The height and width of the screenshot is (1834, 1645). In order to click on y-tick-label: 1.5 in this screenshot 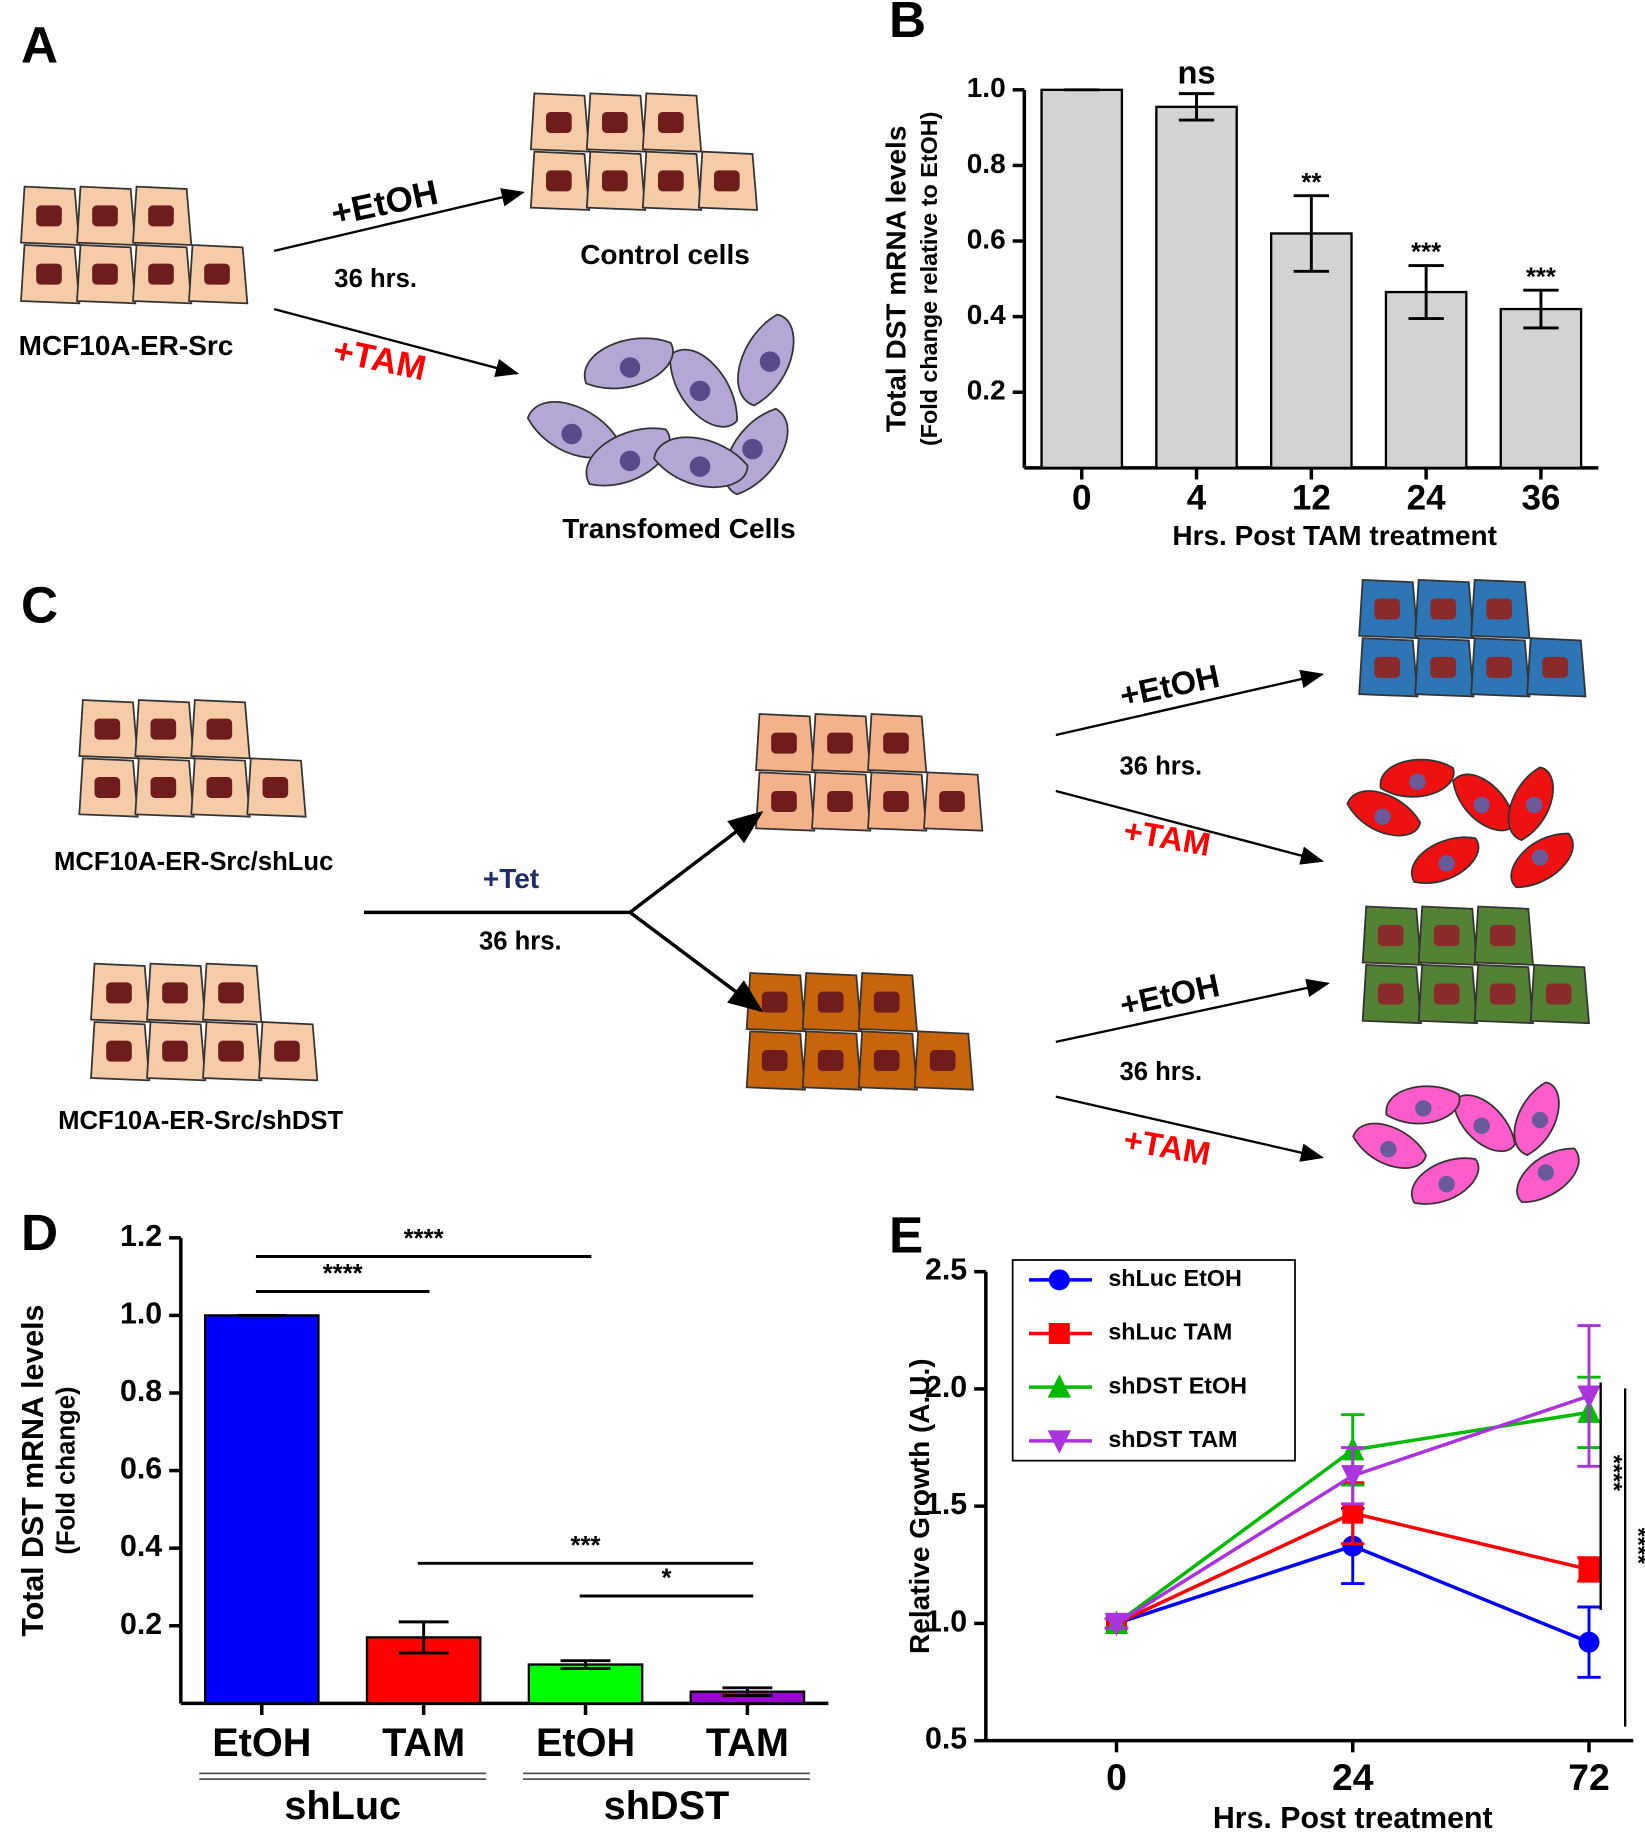, I will do `click(946, 1504)`.